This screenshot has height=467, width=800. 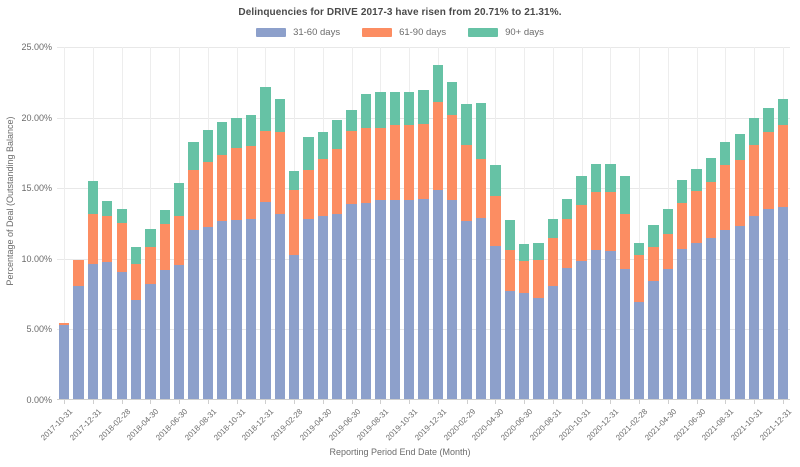 What do you see at coordinates (36, 47) in the screenshot?
I see `y-axis-tick-label: 25.00%` at bounding box center [36, 47].